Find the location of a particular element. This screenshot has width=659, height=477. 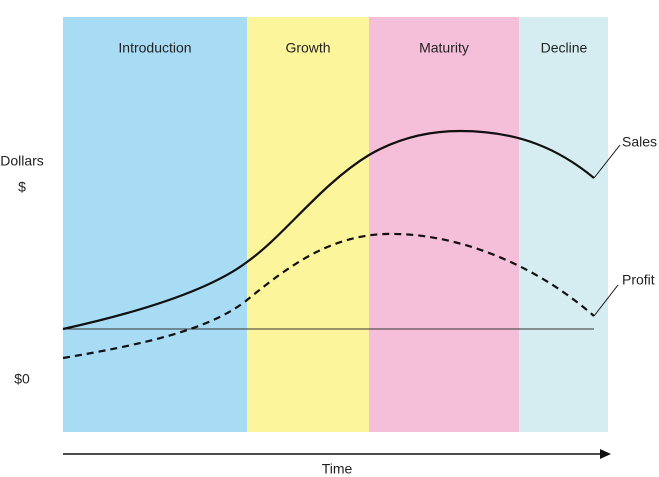

y-axis-label: Dollars is located at coordinates (22, 161).